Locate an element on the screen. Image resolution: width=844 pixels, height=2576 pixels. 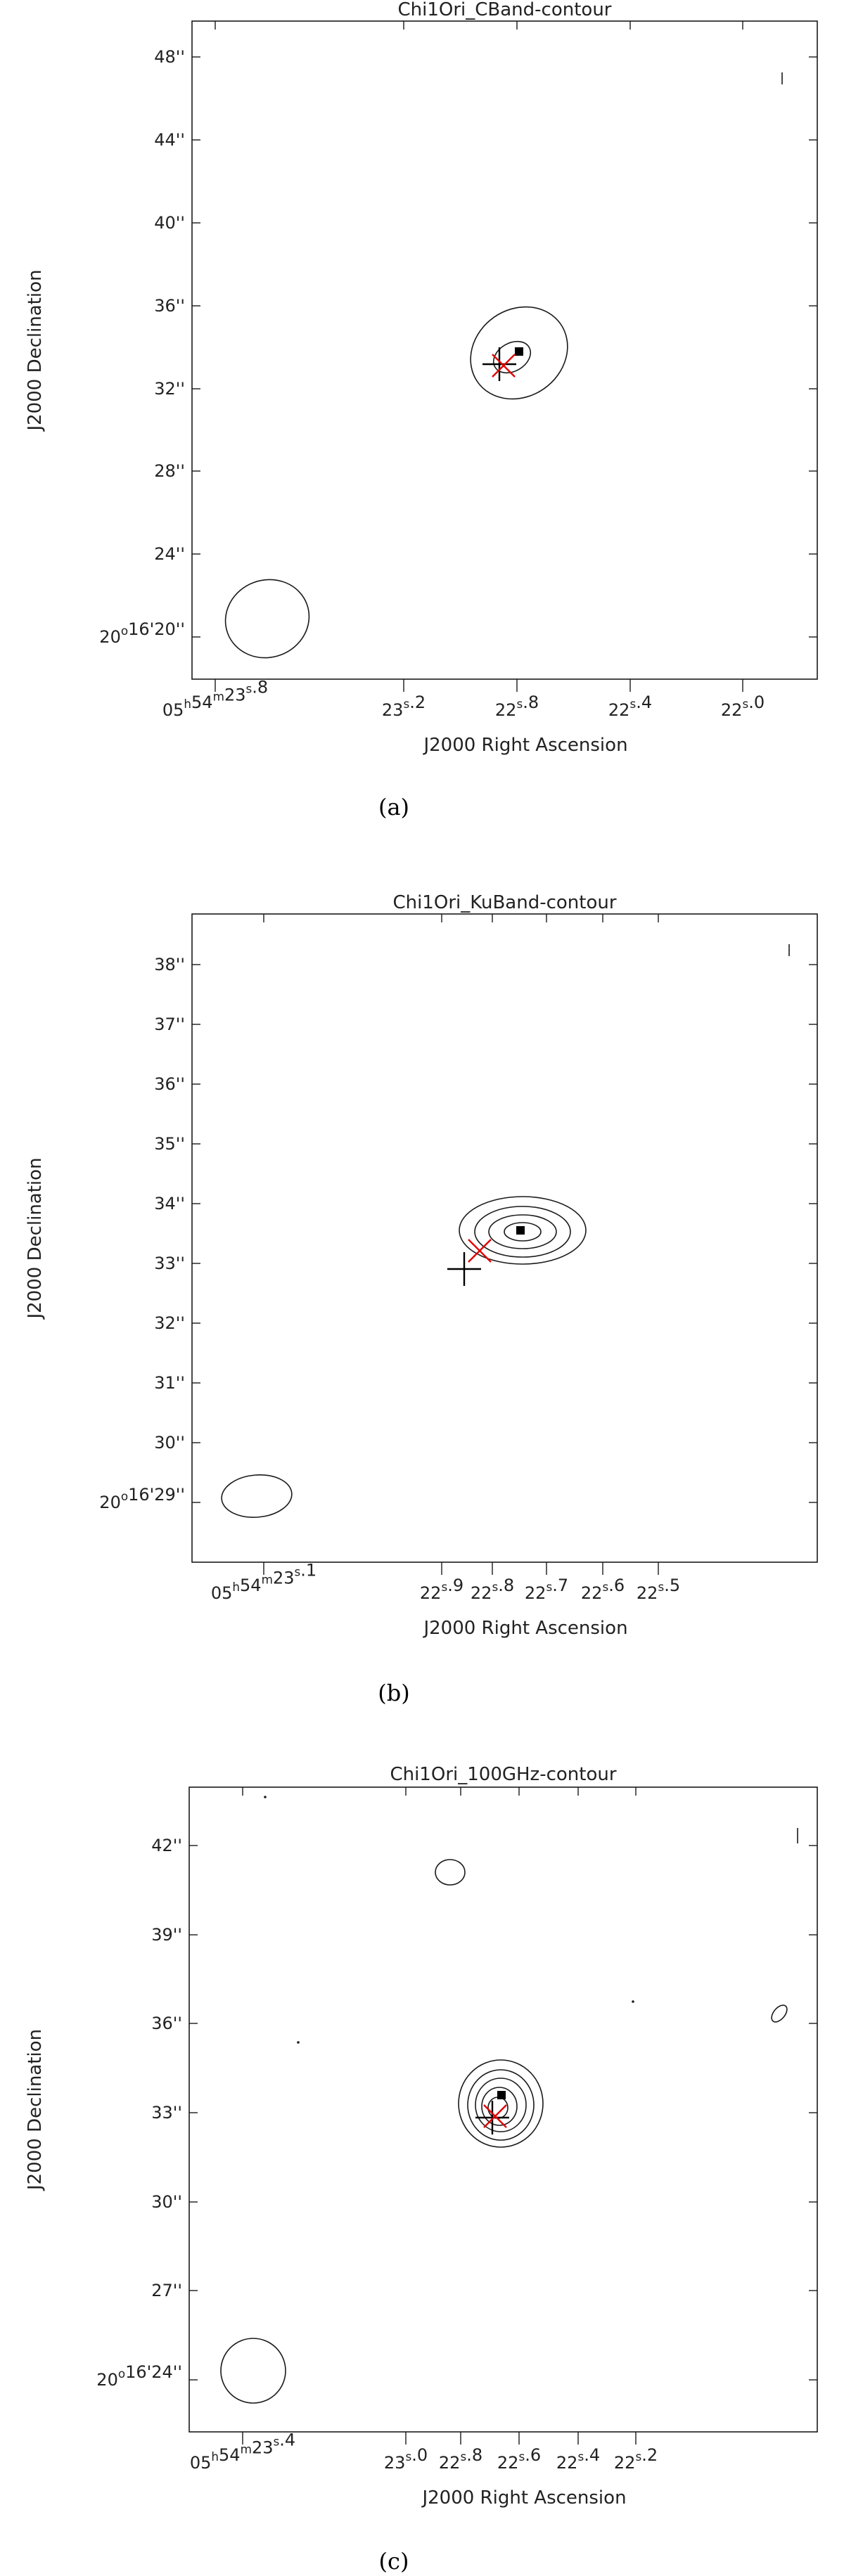
y-tick-label: 24'' is located at coordinates (169, 554).